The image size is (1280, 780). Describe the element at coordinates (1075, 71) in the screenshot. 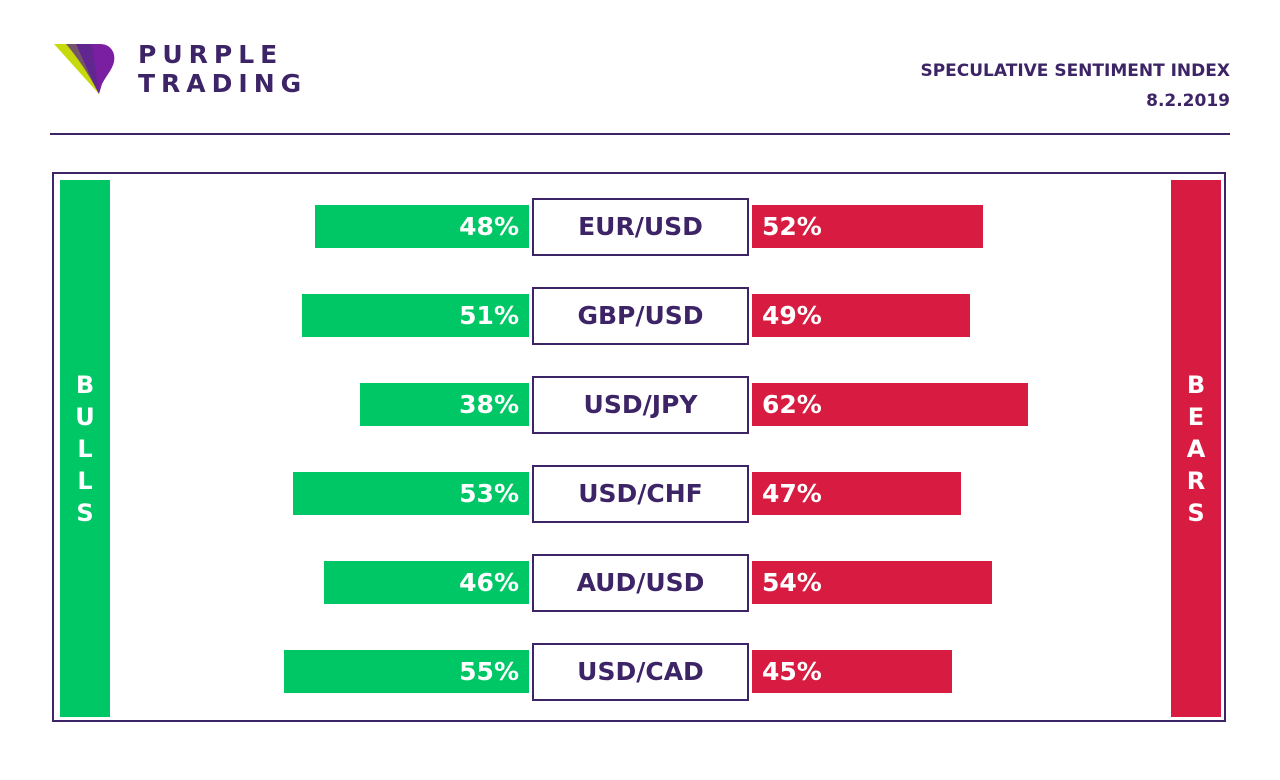

I see `page-title: SPECULATIVE SENTIMENT INDEX` at that location.